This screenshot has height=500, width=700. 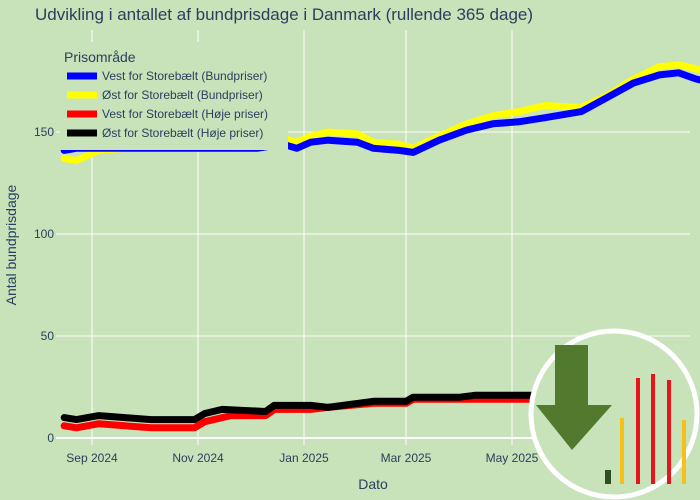 I want to click on x-tick-label: Jan 2025, so click(x=304, y=458).